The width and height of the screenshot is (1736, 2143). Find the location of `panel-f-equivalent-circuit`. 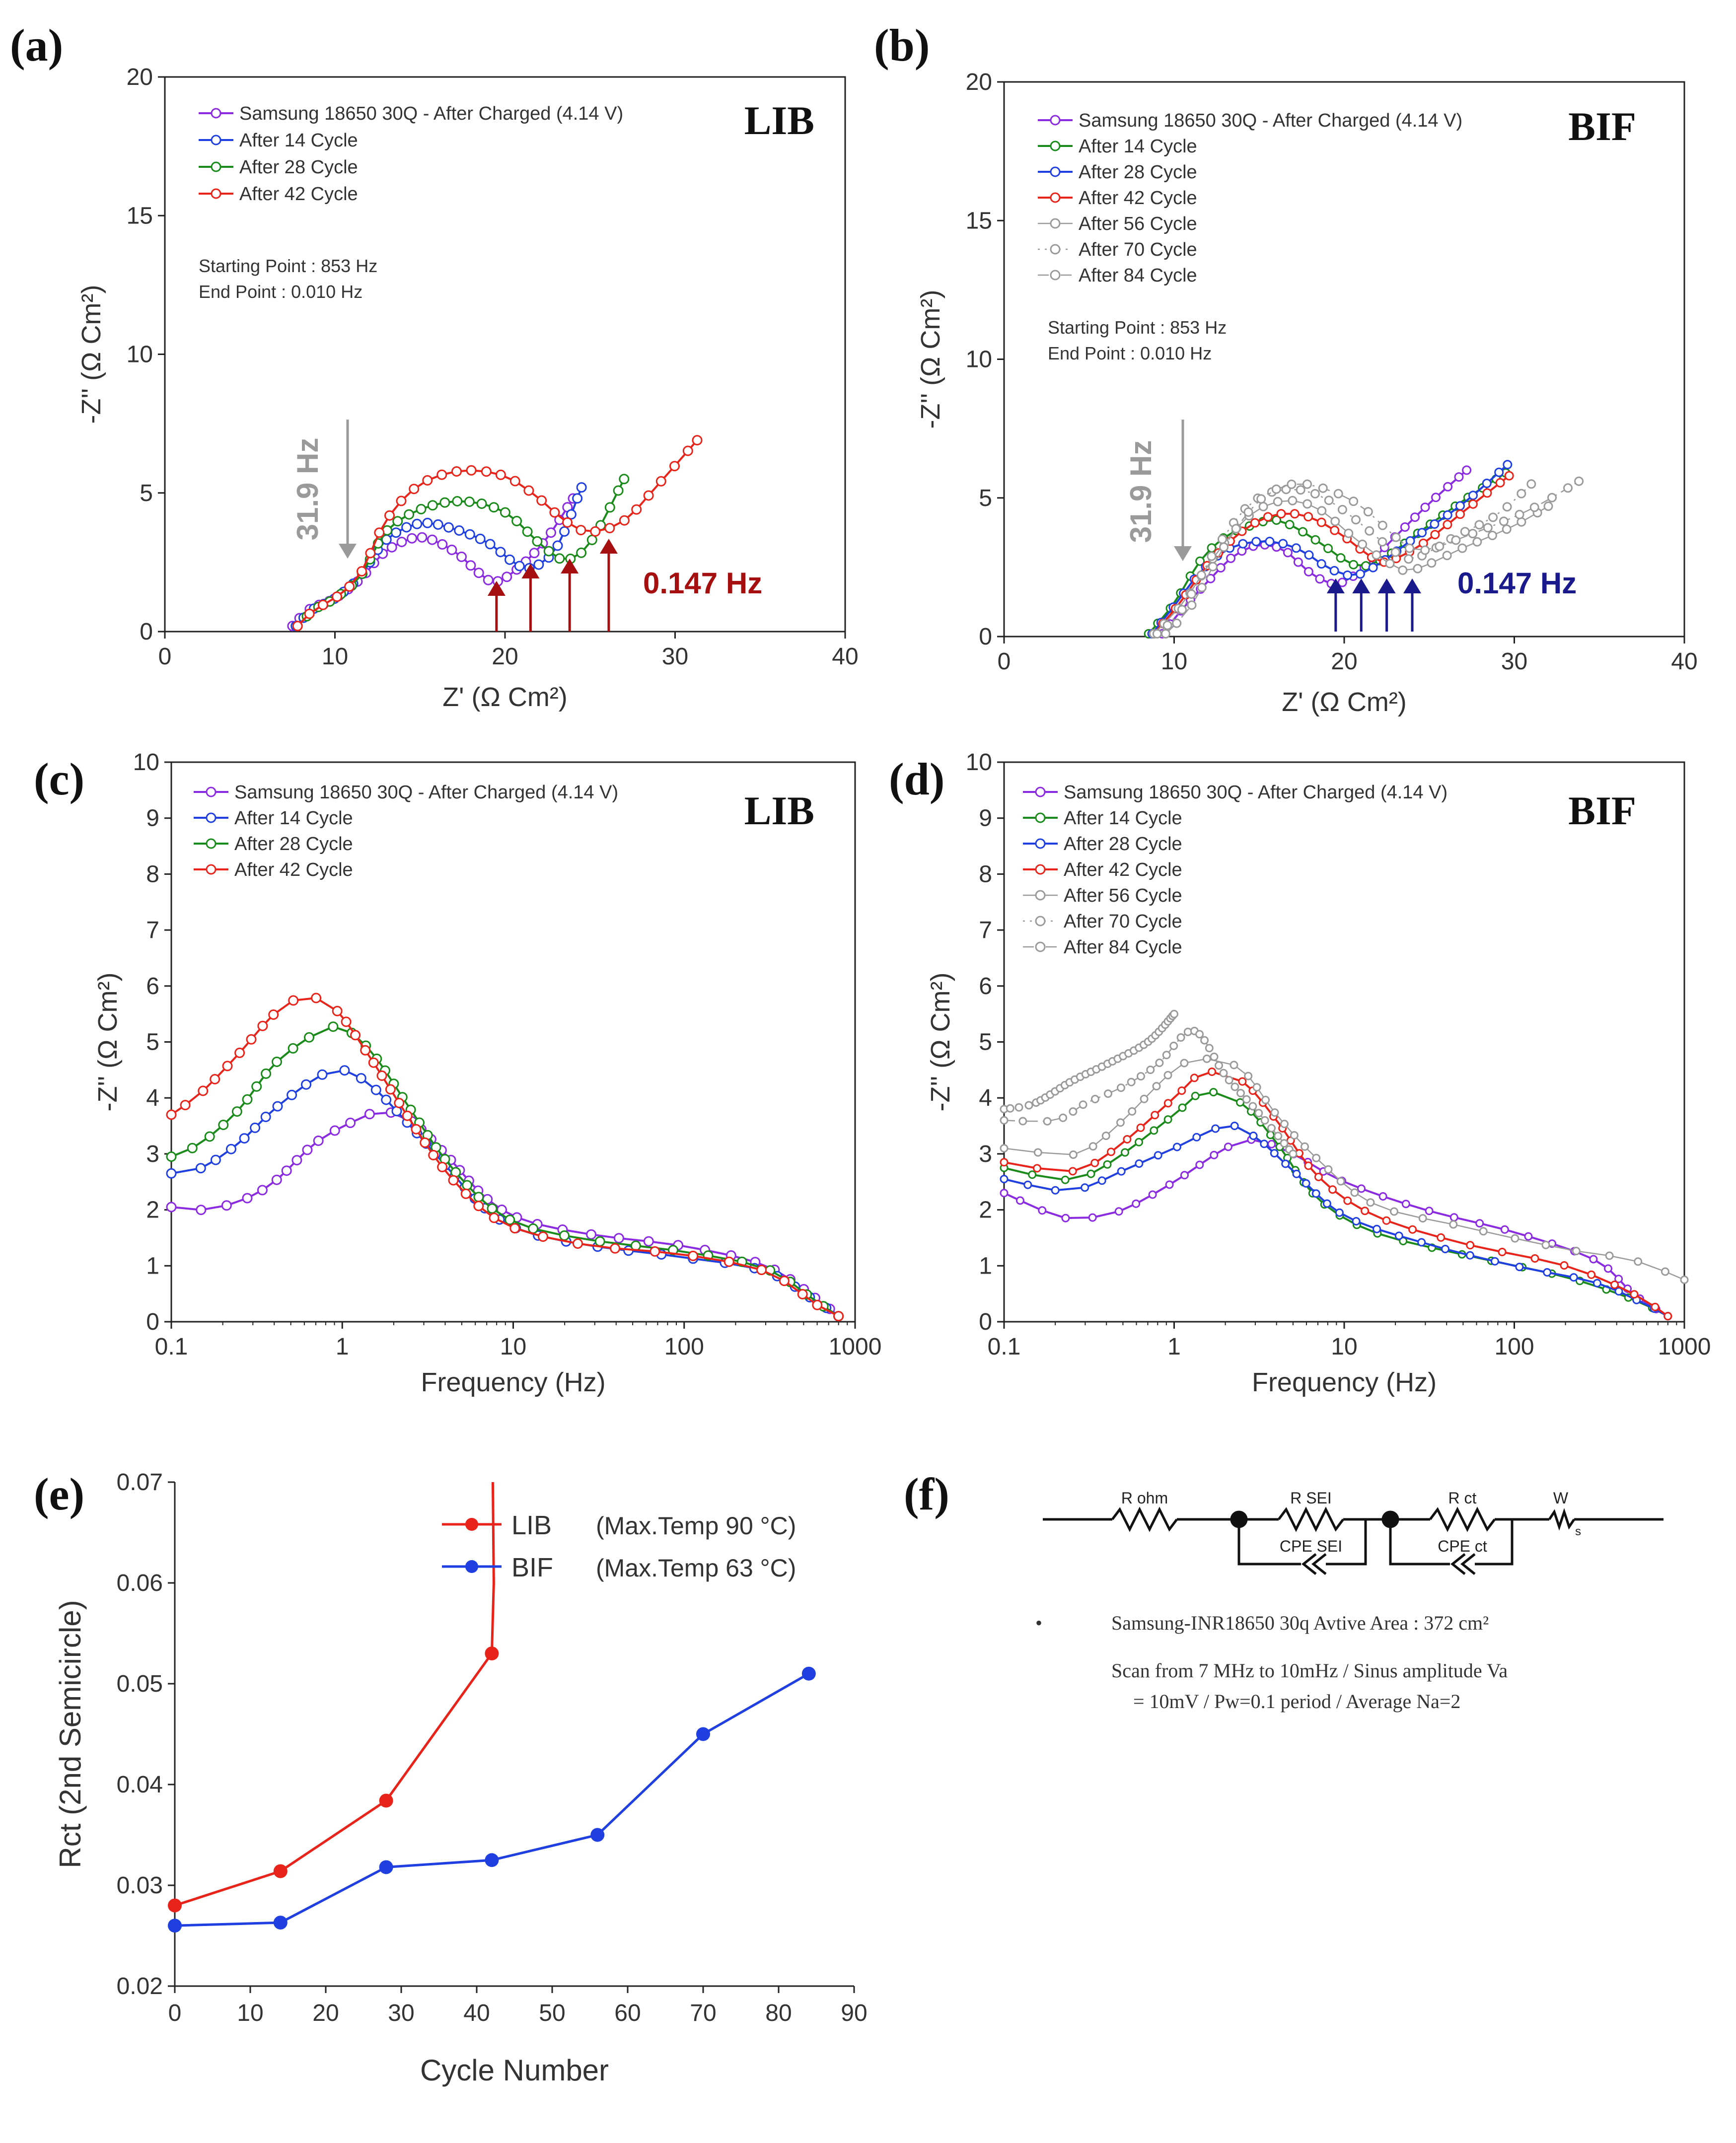

panel-f-equivalent-circuit is located at coordinates (1353, 1540).